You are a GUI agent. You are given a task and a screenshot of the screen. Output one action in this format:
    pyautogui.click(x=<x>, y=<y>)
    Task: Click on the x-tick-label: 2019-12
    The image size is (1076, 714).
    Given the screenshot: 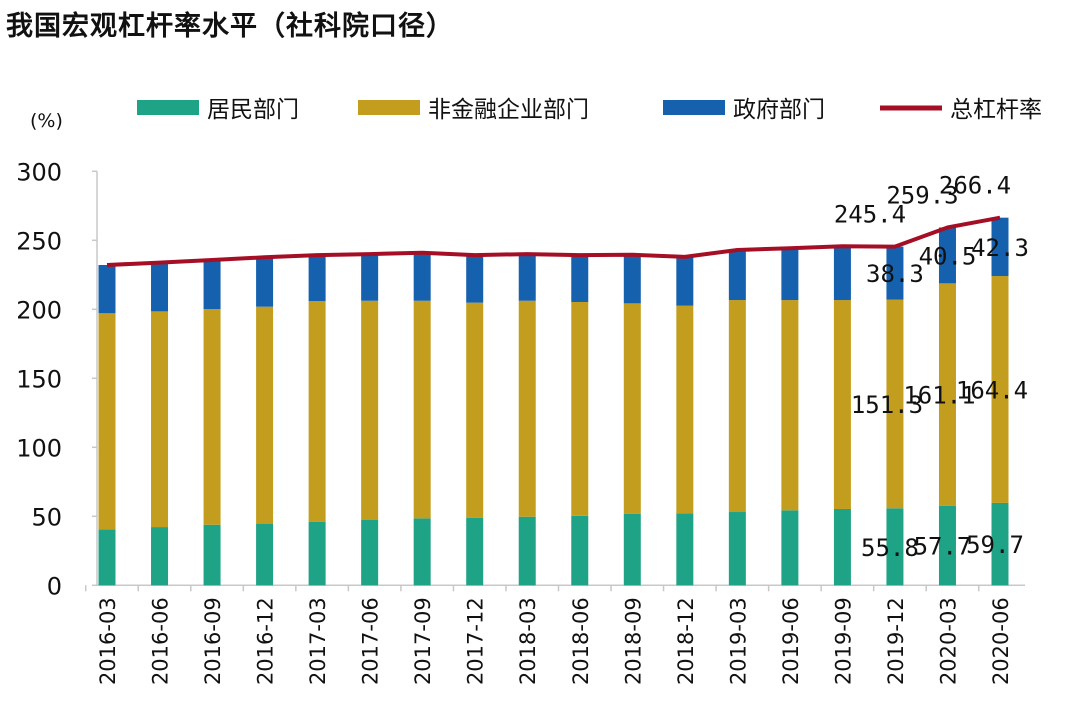 What is the action you would take?
    pyautogui.click(x=896, y=641)
    